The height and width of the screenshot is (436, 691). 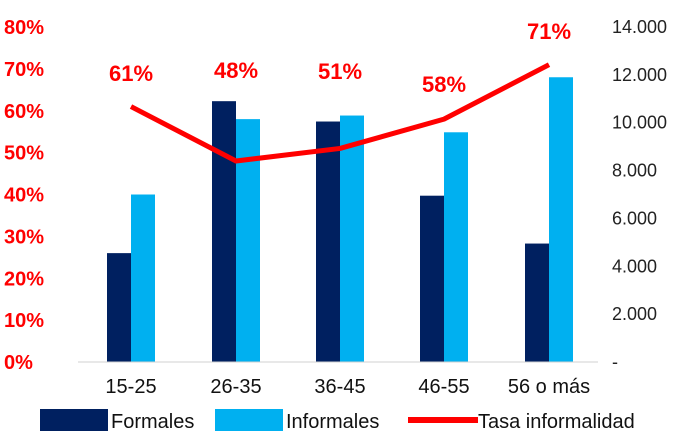 I want to click on right-axis-ticks: - 2.000 4.000 6.000 8.000 10.000 12.000 14.000, so click(x=639, y=194).